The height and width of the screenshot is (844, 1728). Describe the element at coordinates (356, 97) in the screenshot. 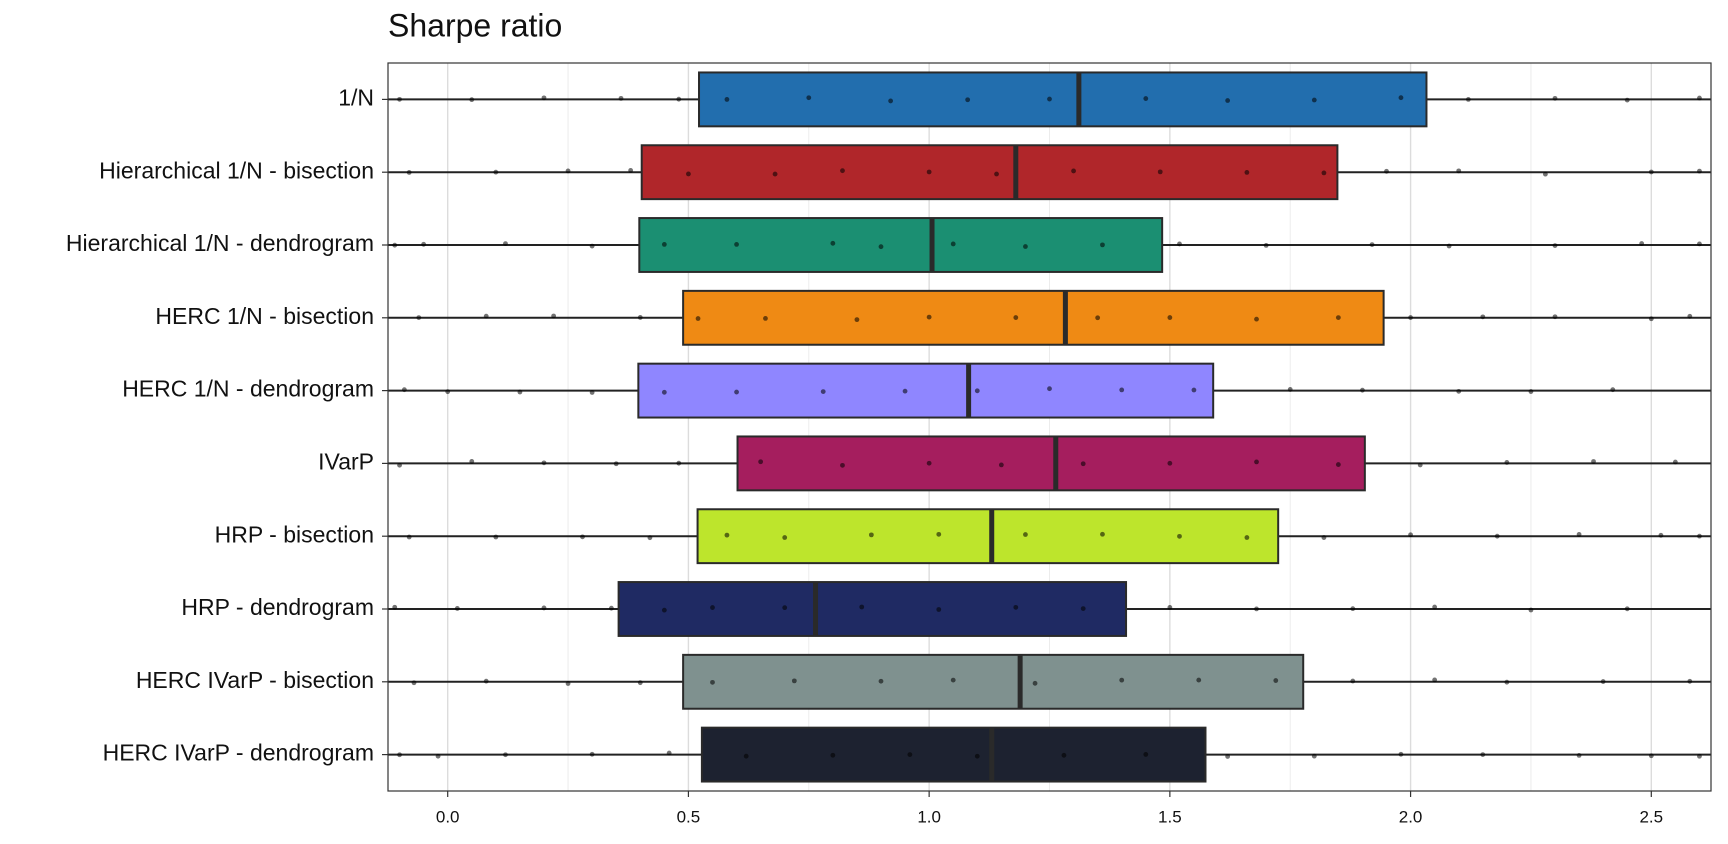

I see `category-label: 1/N` at that location.